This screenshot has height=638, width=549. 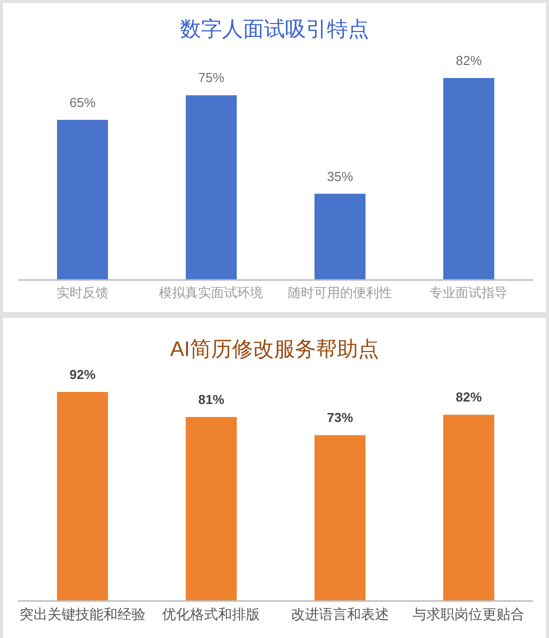 I want to click on chart-title: 数字人面试吸引特点, so click(x=274, y=30).